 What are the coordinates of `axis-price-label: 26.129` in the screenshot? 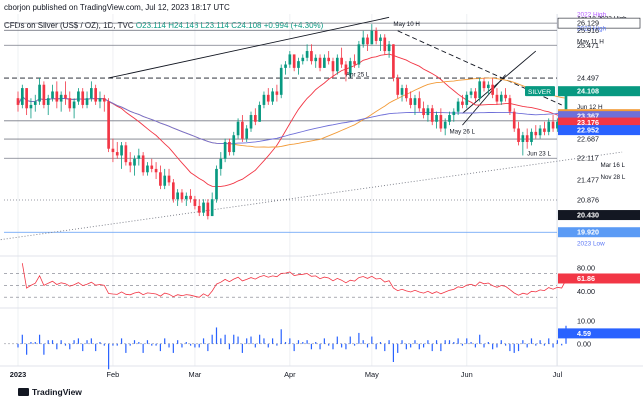 It's located at (588, 23).